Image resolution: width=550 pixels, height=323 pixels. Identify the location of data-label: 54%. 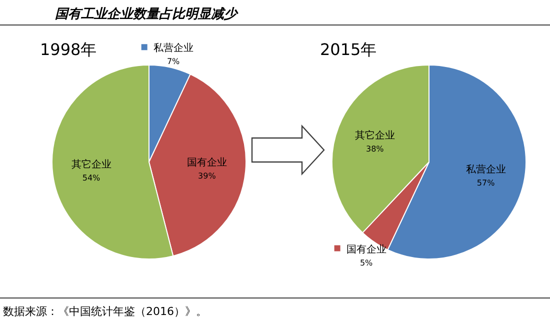
(91, 177).